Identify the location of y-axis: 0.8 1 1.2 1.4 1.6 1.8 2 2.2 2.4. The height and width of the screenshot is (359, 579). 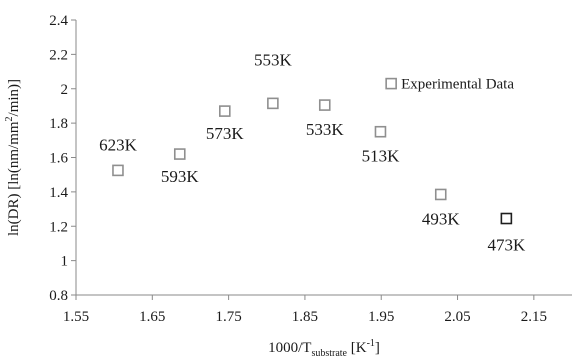
(63, 158).